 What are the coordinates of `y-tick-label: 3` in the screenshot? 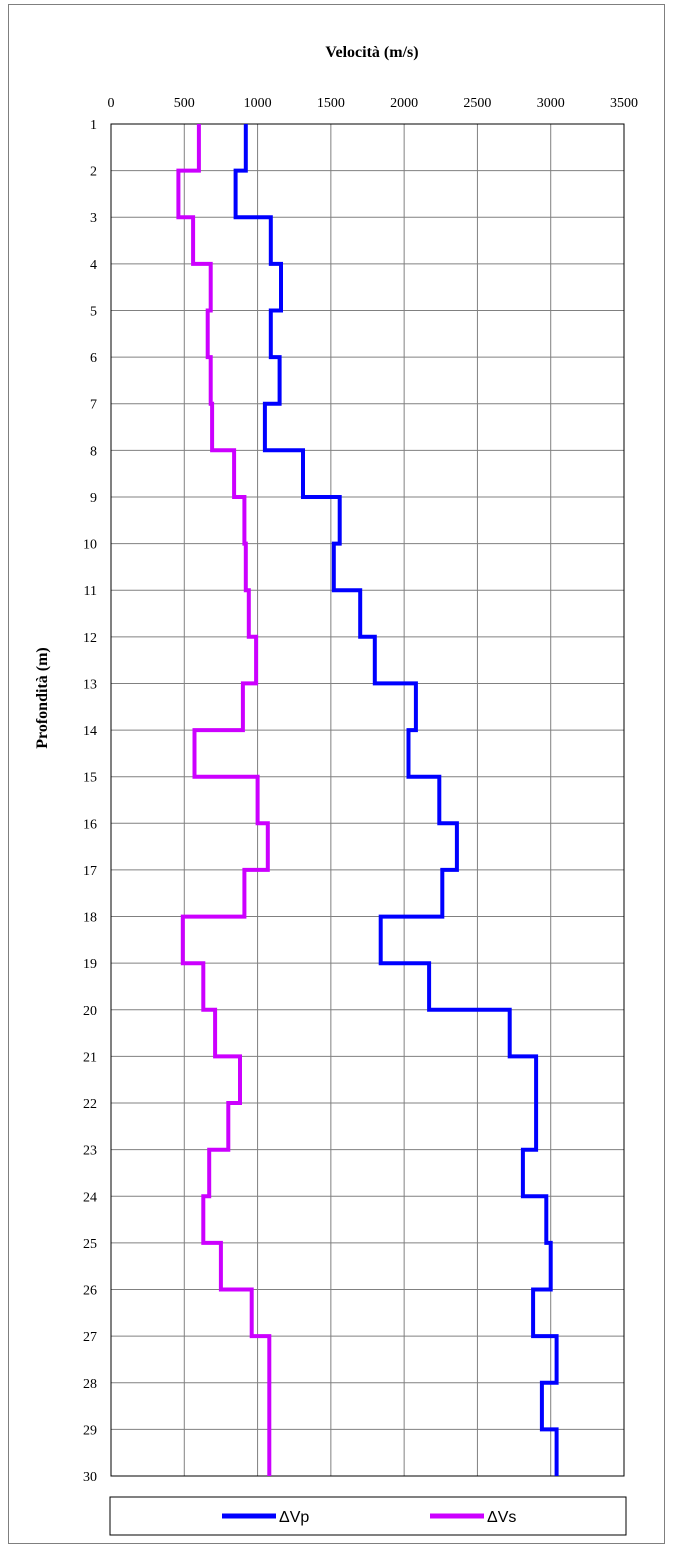 It's located at (93, 218).